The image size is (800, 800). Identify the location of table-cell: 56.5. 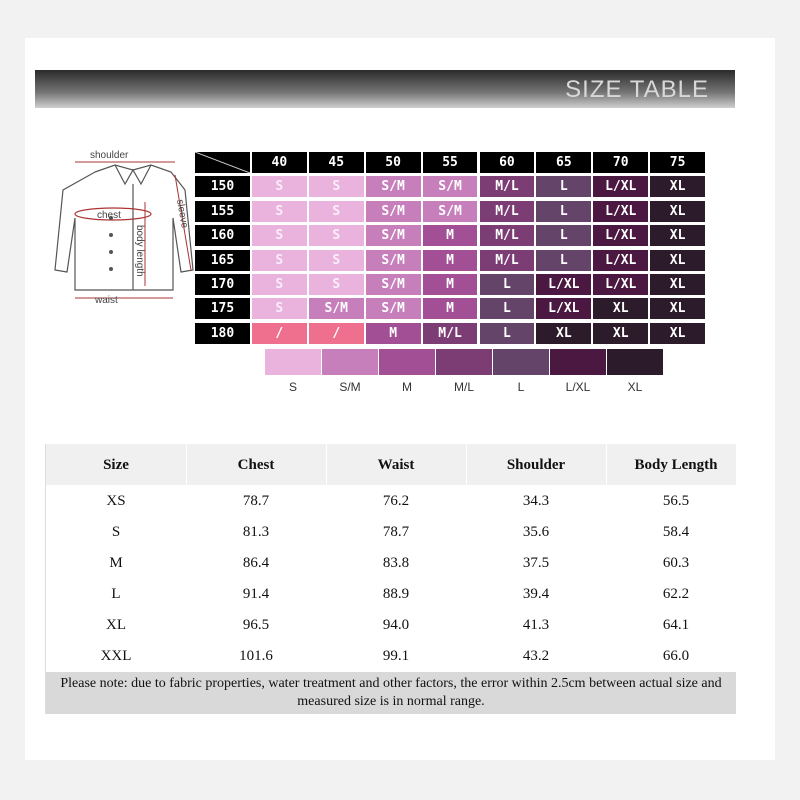
(676, 501).